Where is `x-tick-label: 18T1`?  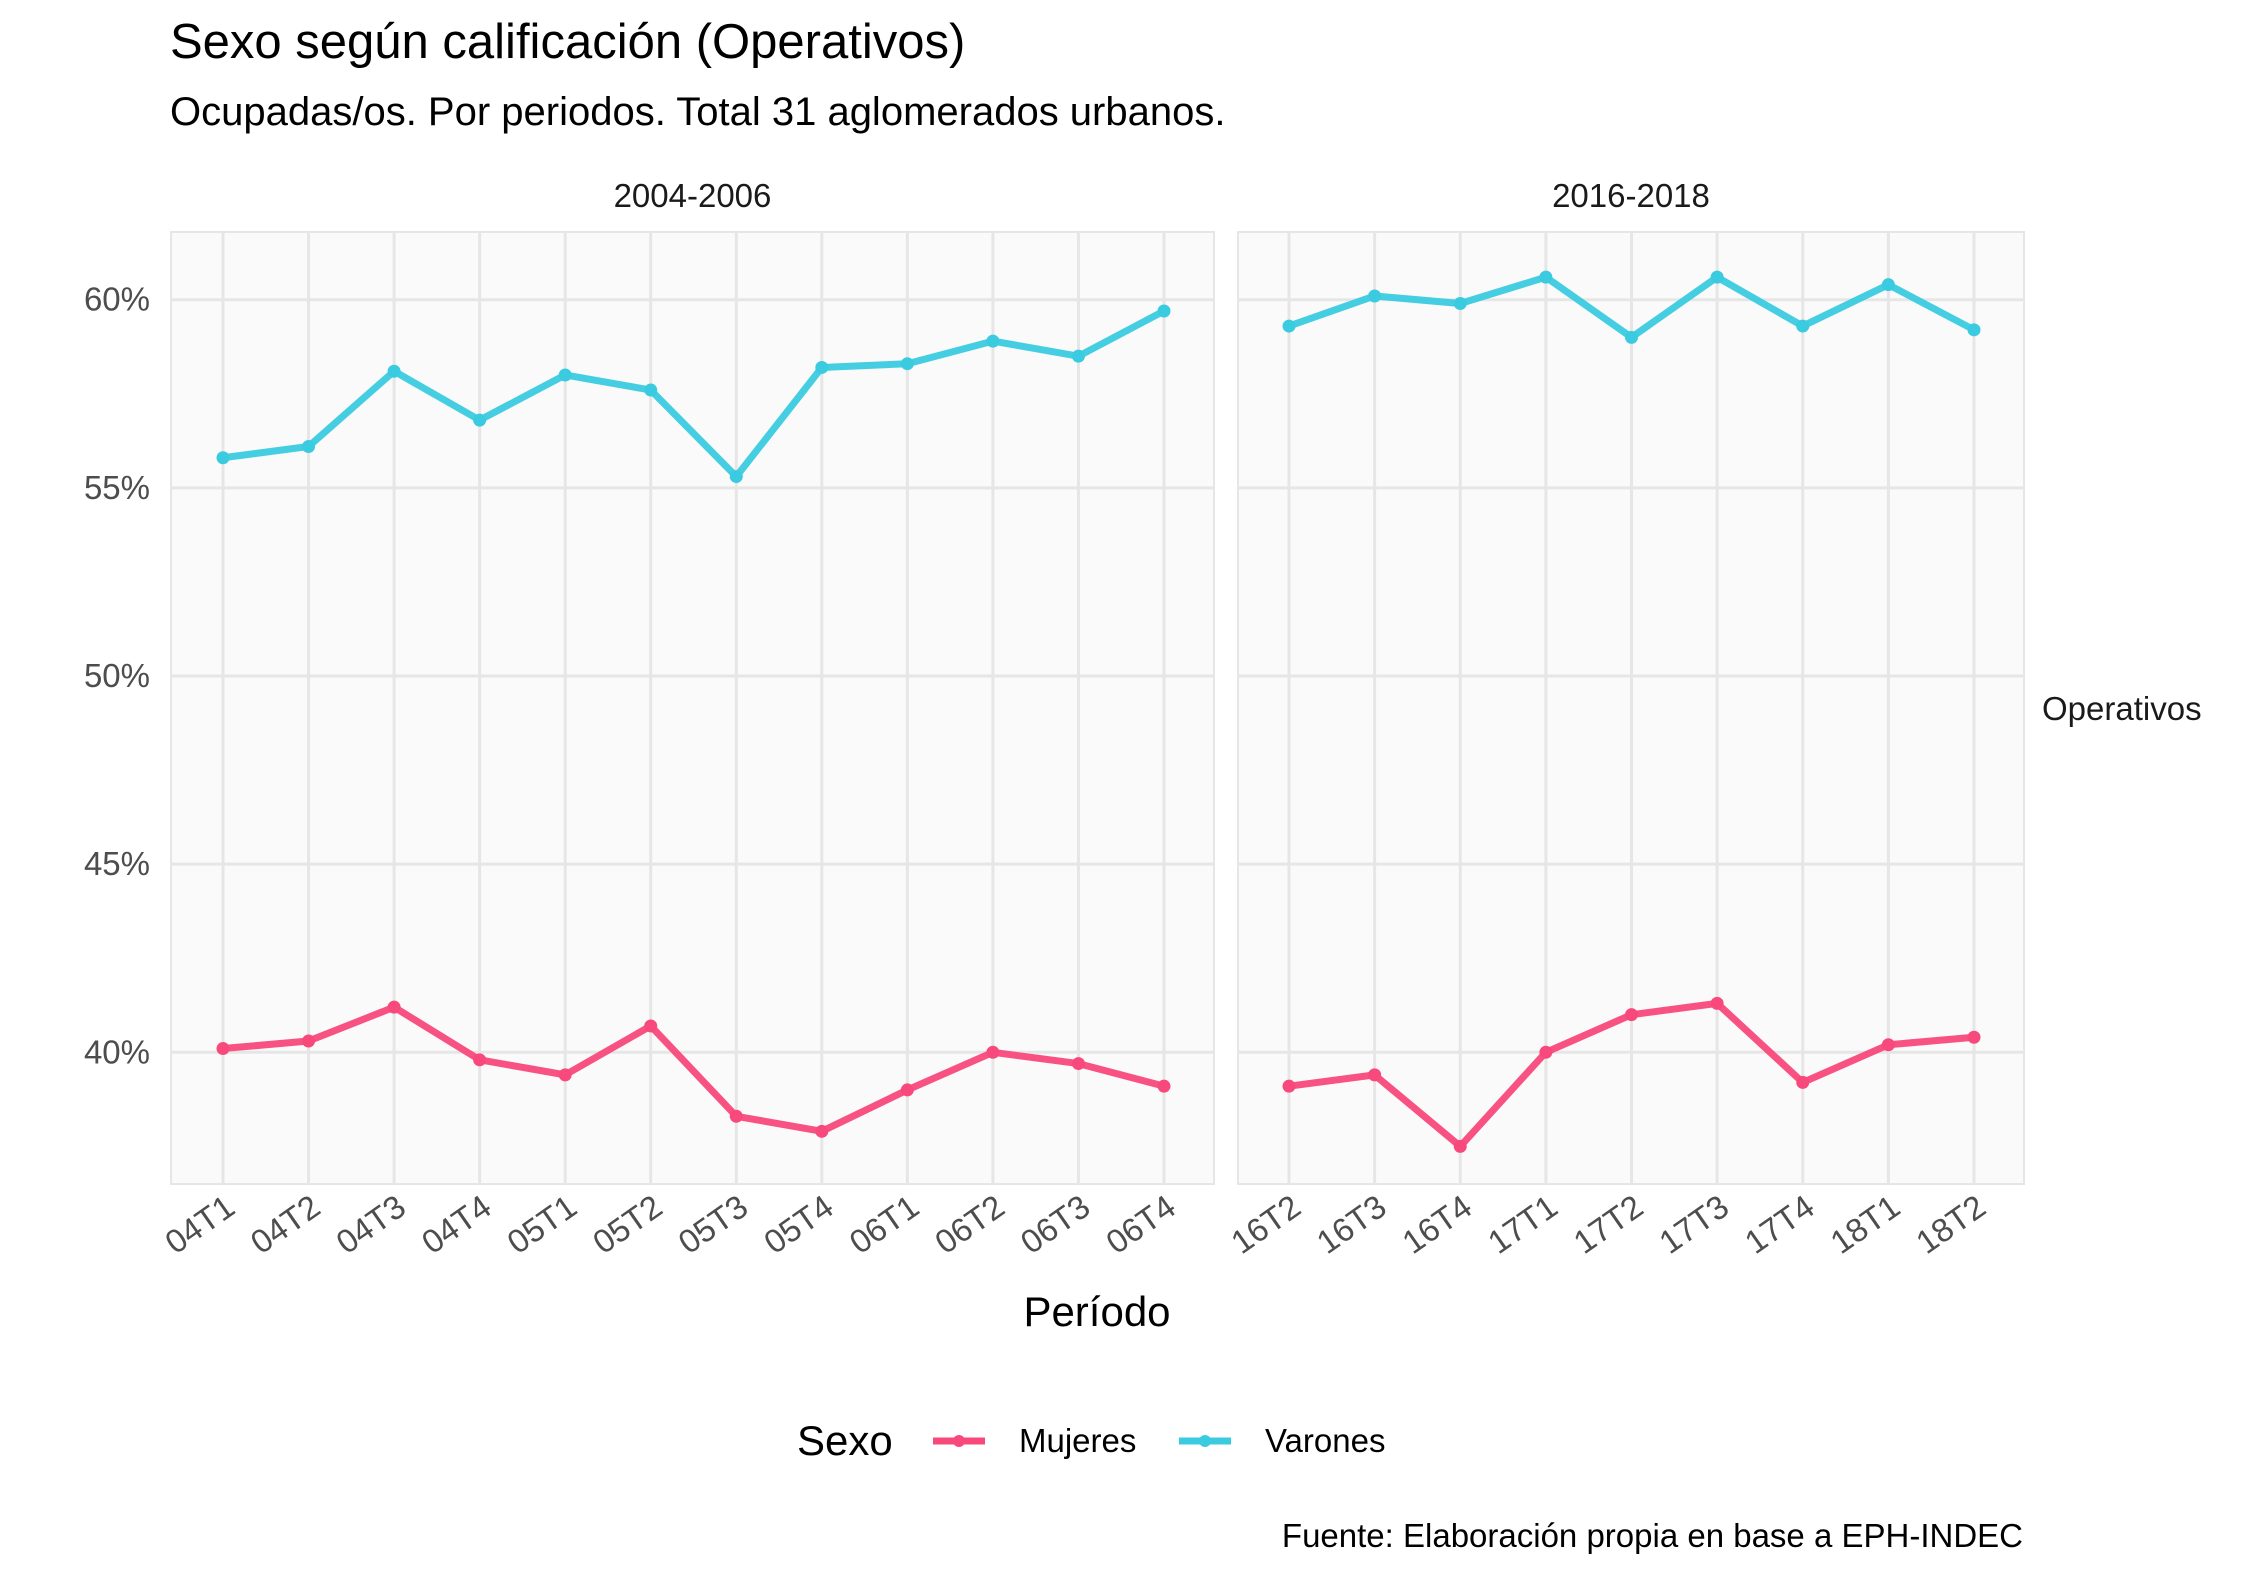 x-tick-label: 18T1 is located at coordinates (1865, 1223).